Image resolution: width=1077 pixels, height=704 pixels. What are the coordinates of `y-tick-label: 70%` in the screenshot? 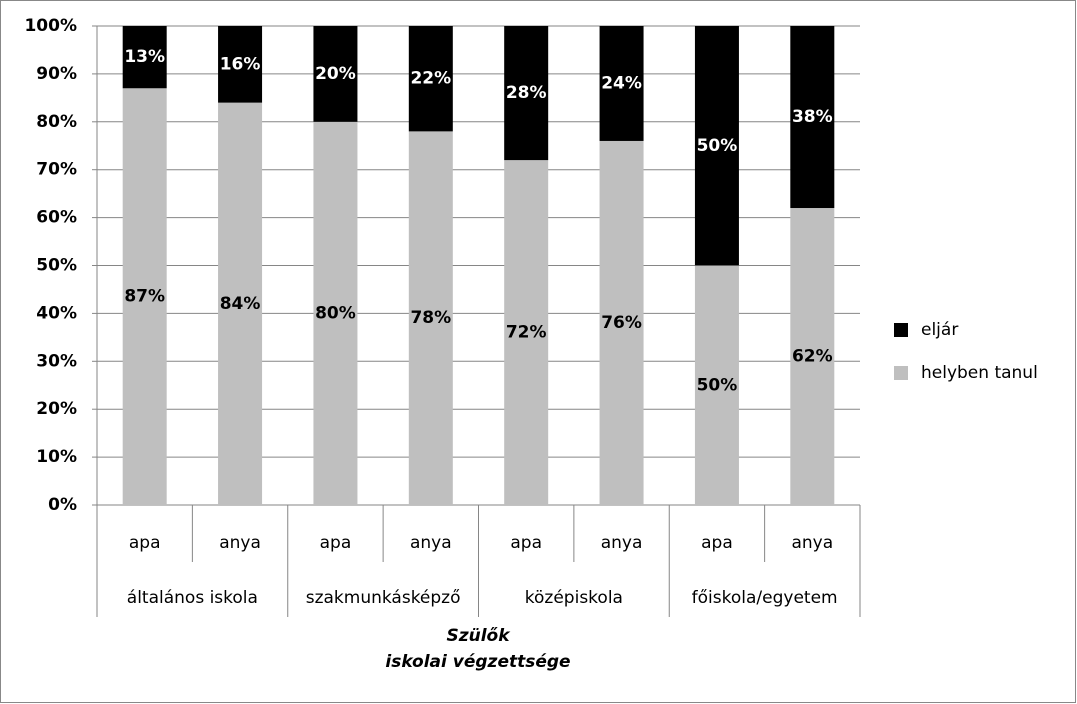 It's located at (56, 170).